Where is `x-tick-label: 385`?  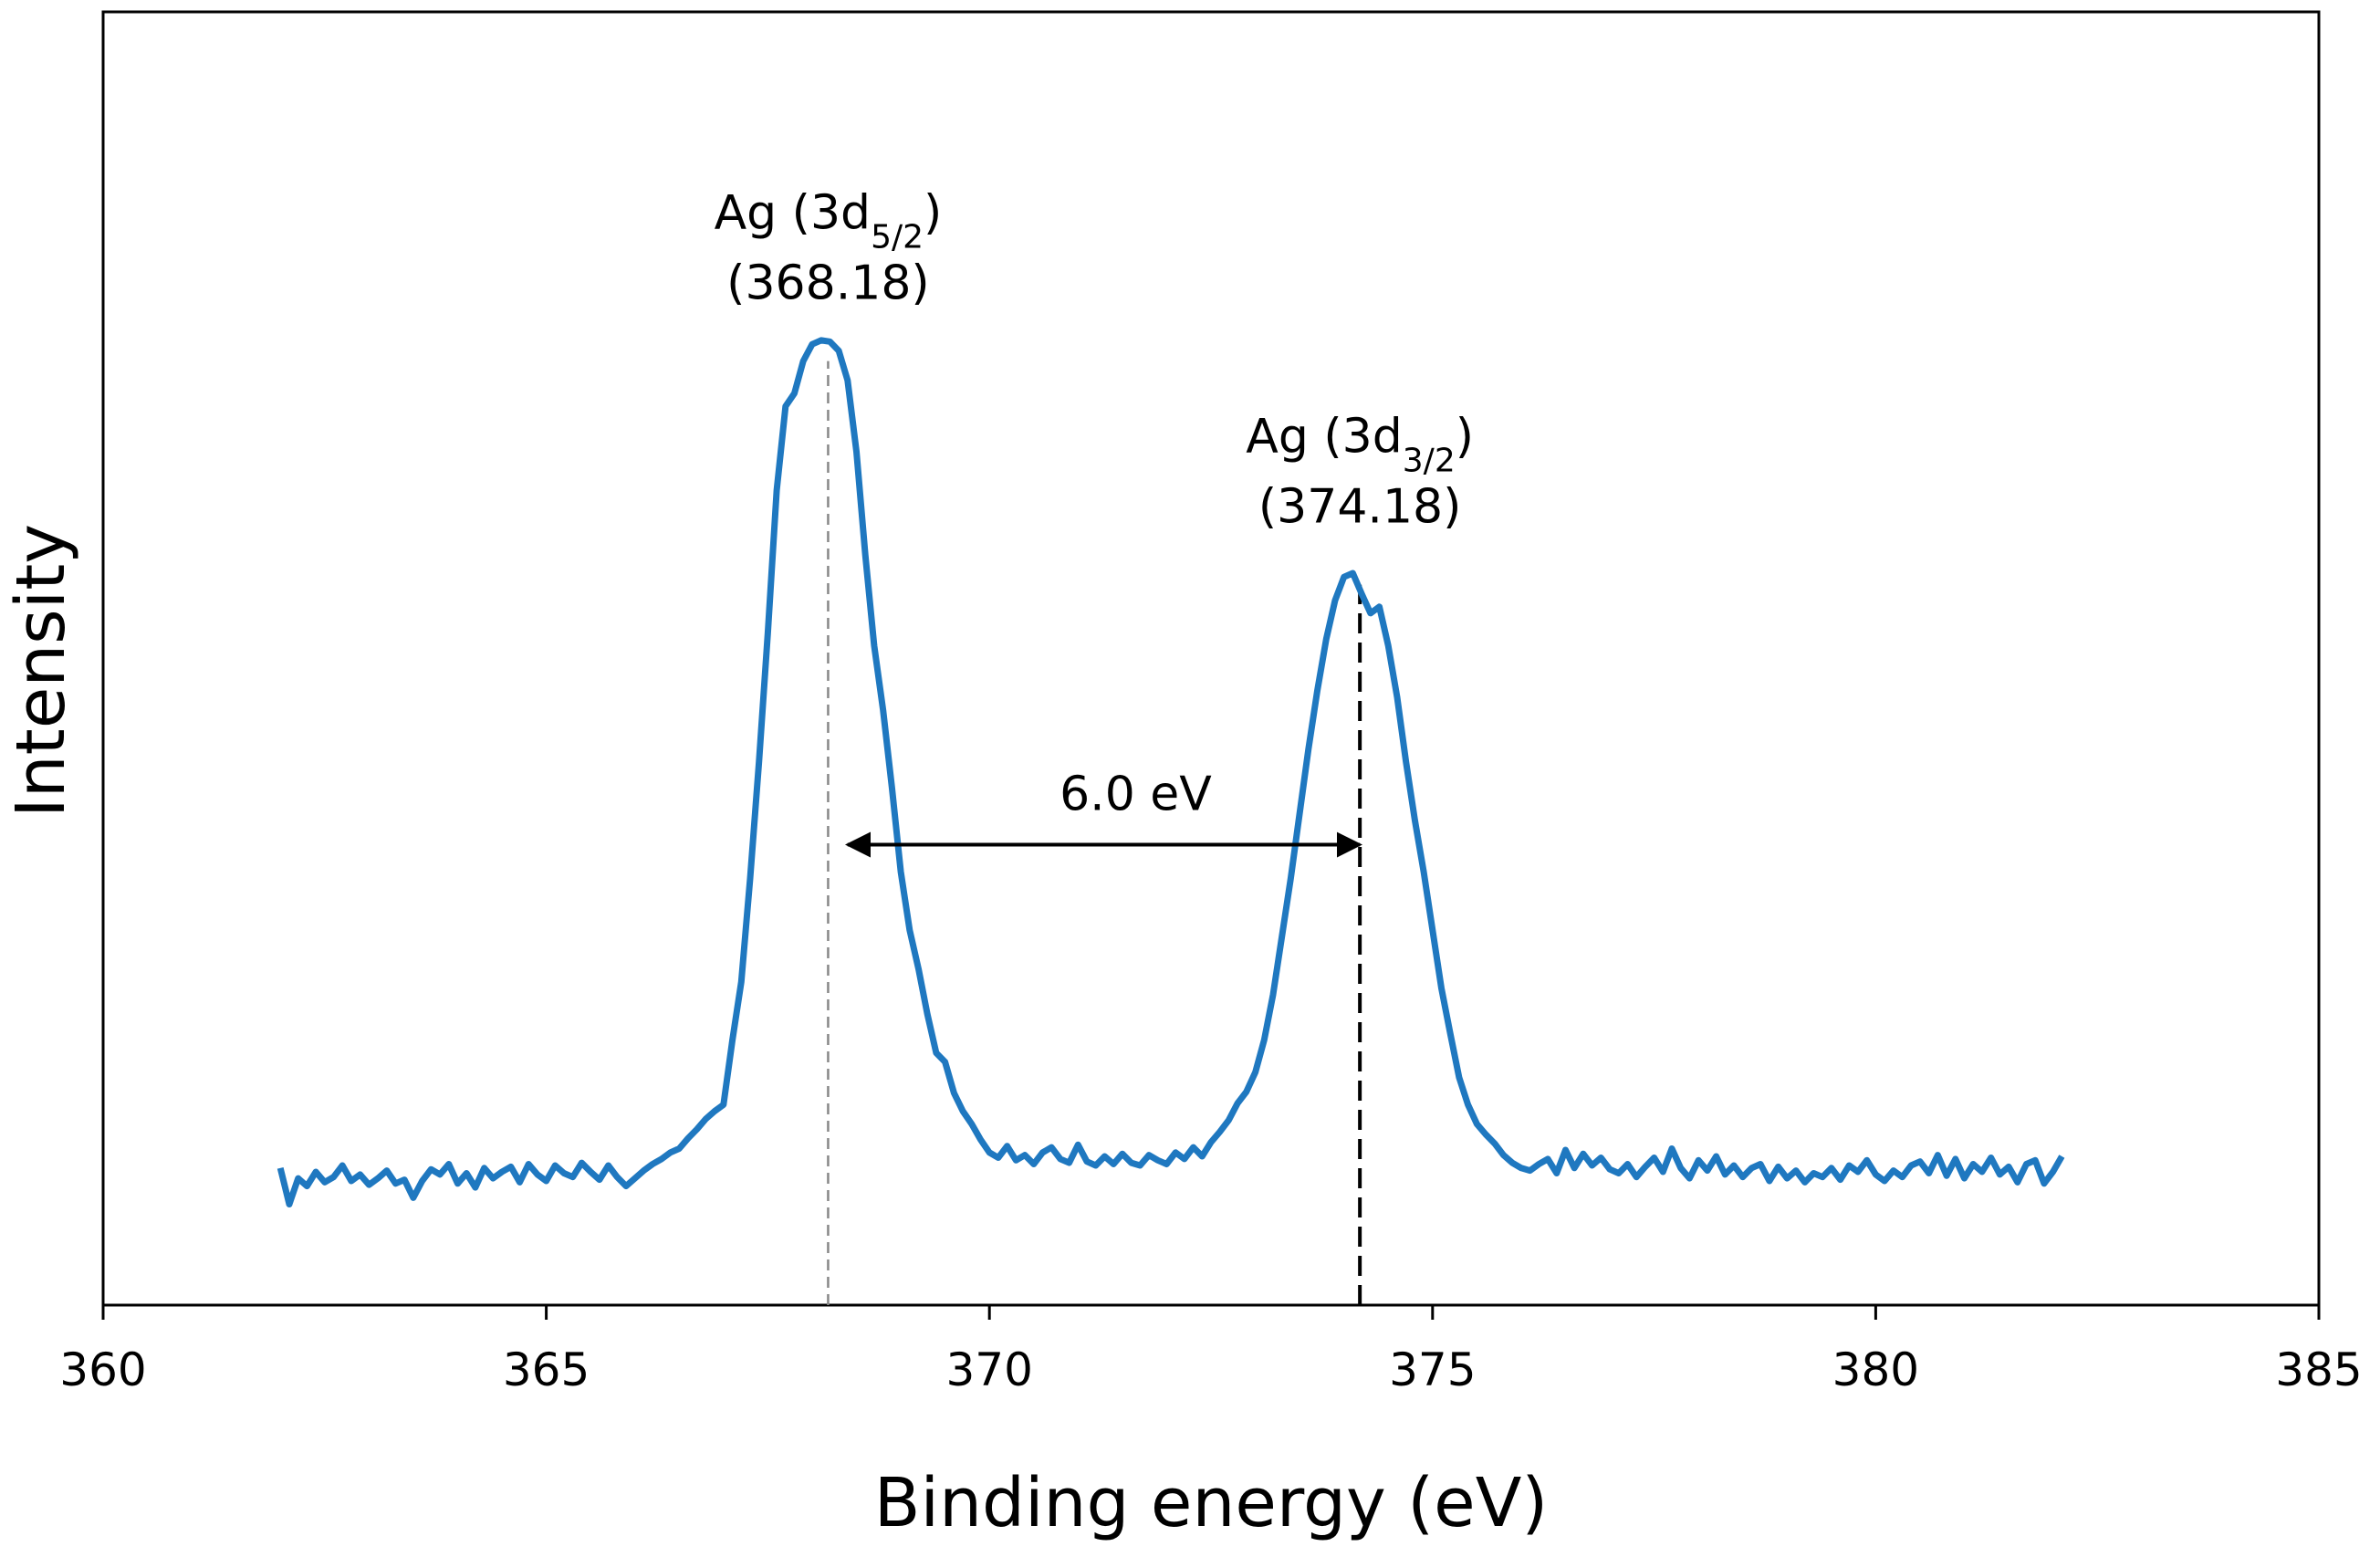 x-tick-label: 385 is located at coordinates (2318, 1369).